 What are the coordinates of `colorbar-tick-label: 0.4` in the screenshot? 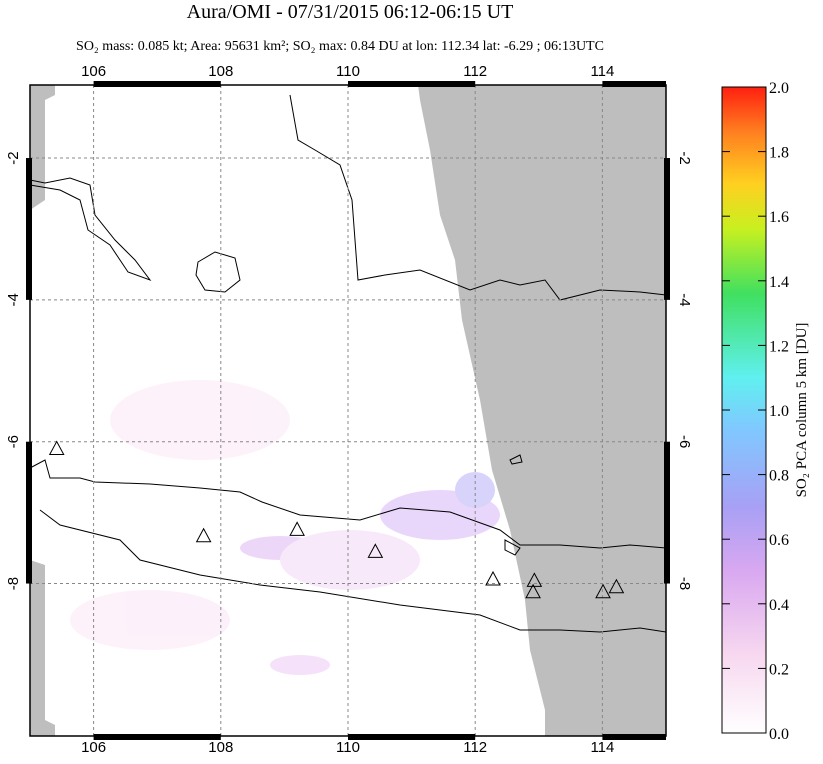 It's located at (779, 605).